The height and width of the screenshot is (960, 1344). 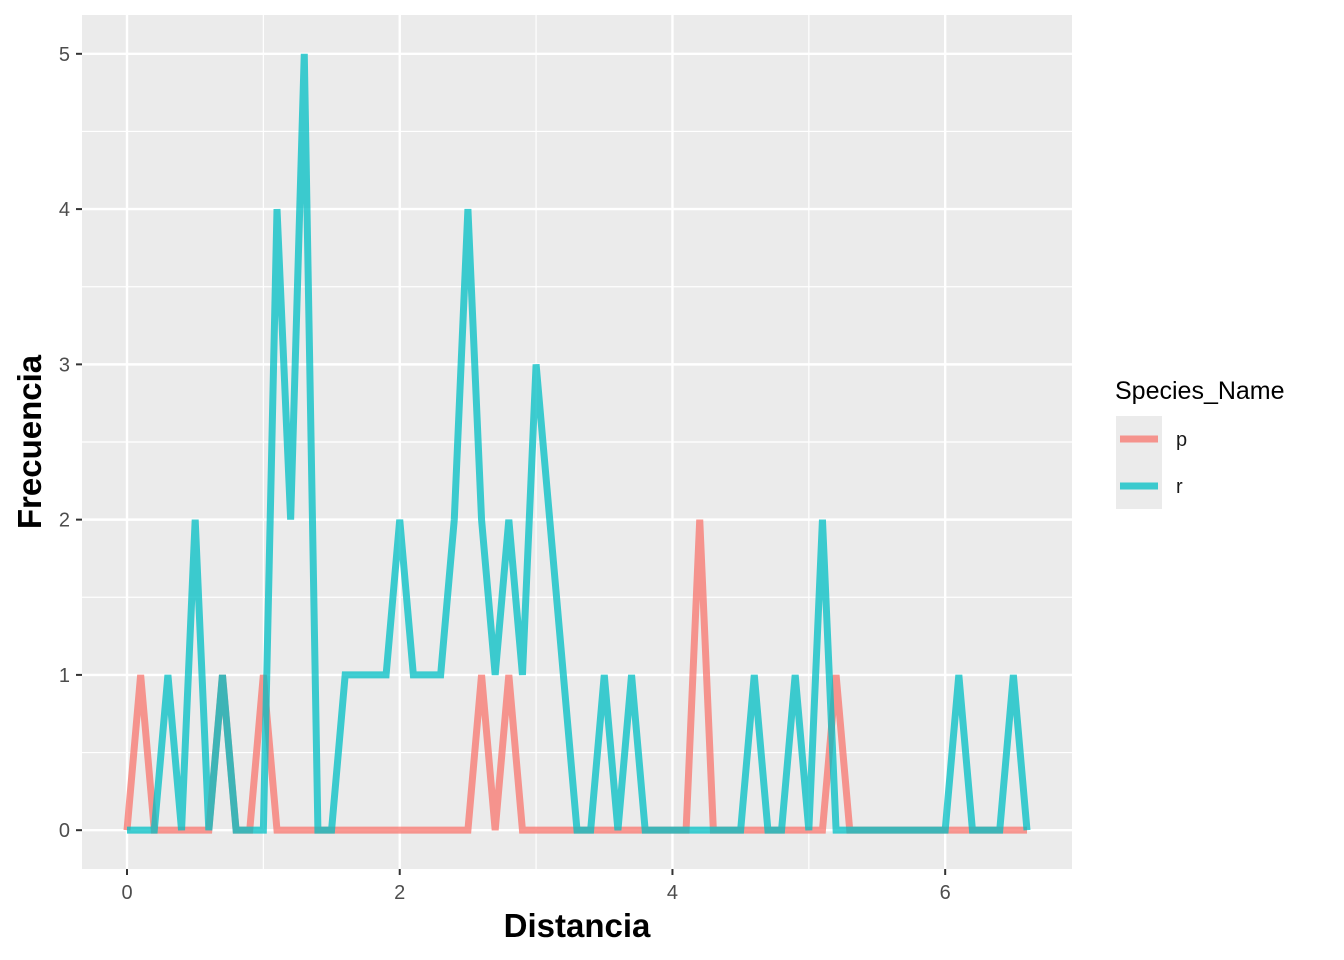 What do you see at coordinates (64, 365) in the screenshot?
I see `y-tick-label: 3` at bounding box center [64, 365].